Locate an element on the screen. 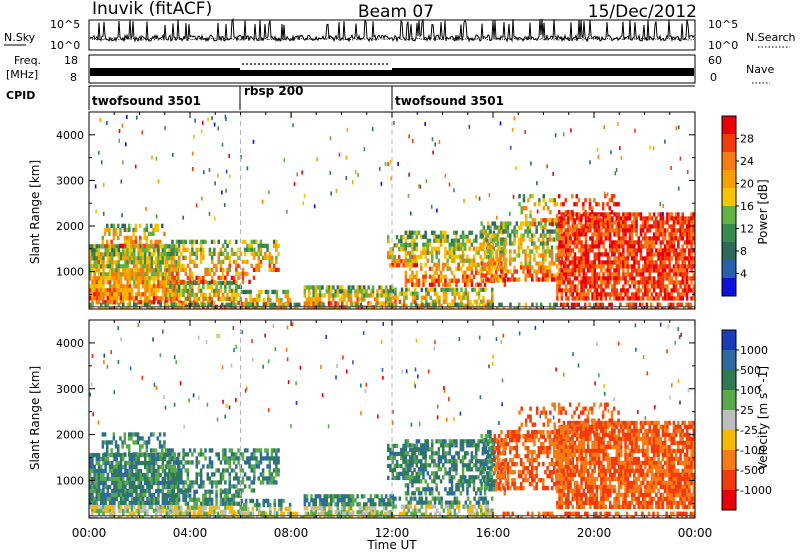 The height and width of the screenshot is (558, 800). x-tick-label: 04:00 is located at coordinates (190, 533).